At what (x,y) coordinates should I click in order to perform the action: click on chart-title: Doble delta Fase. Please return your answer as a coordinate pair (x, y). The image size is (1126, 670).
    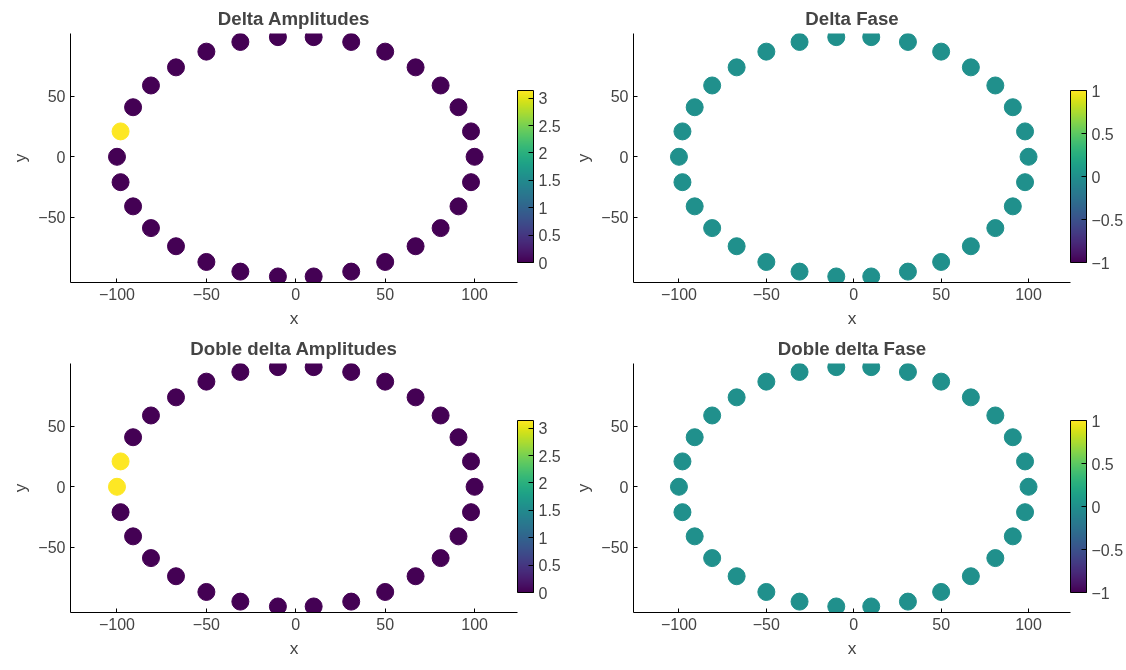
    Looking at the image, I should click on (852, 348).